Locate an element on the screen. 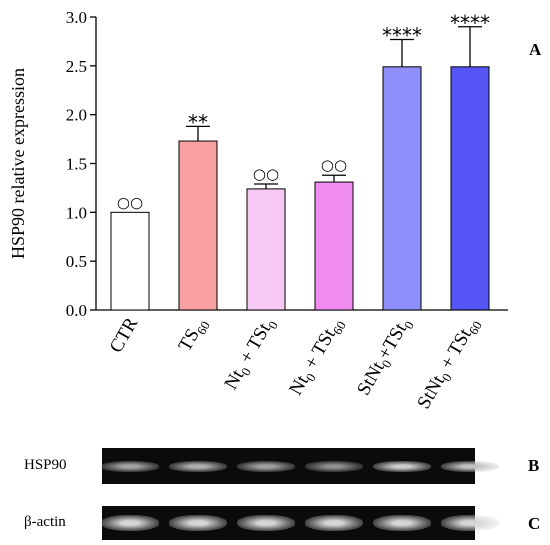 The image size is (550, 545). y-tick-label: 0.5 is located at coordinates (76, 261).